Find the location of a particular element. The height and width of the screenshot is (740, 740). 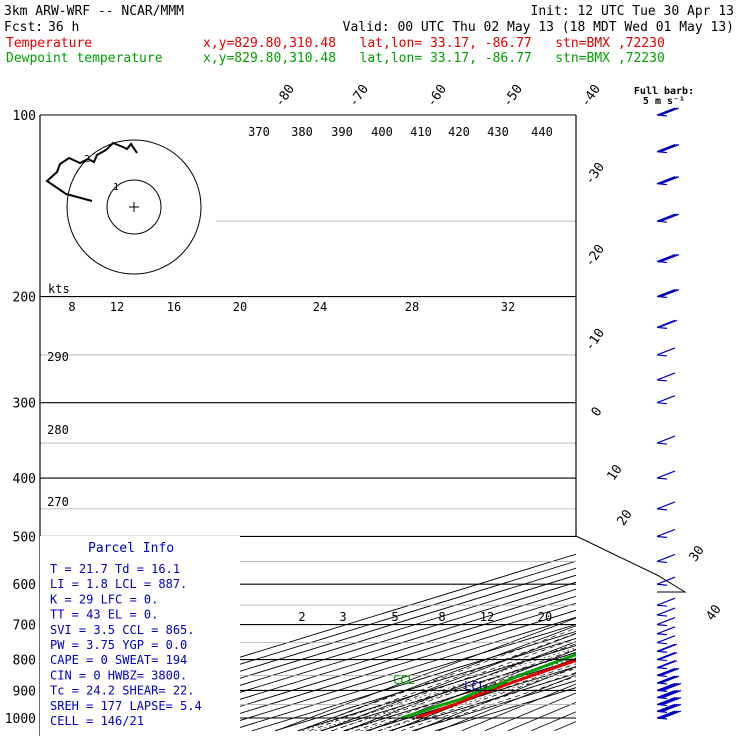

parcel-info-row: SVI = 3.5 CCL = 865. is located at coordinates (122, 630).